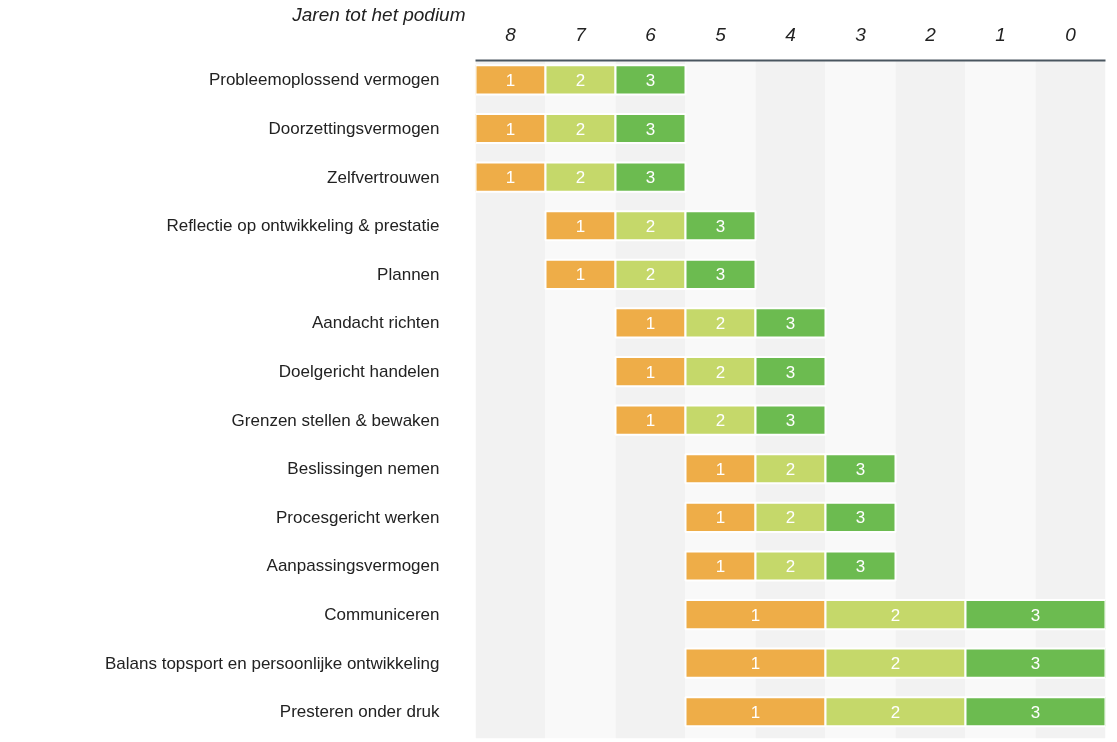 The height and width of the screenshot is (742, 1117). I want to click on y-tick-label: Presteren onder druk, so click(359, 712).